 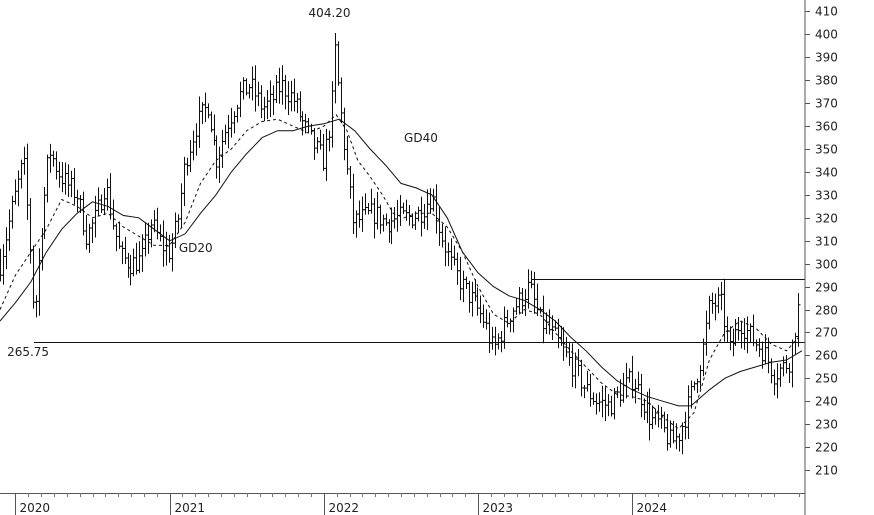 I want to click on y-tick-label: 230, so click(x=826, y=425).